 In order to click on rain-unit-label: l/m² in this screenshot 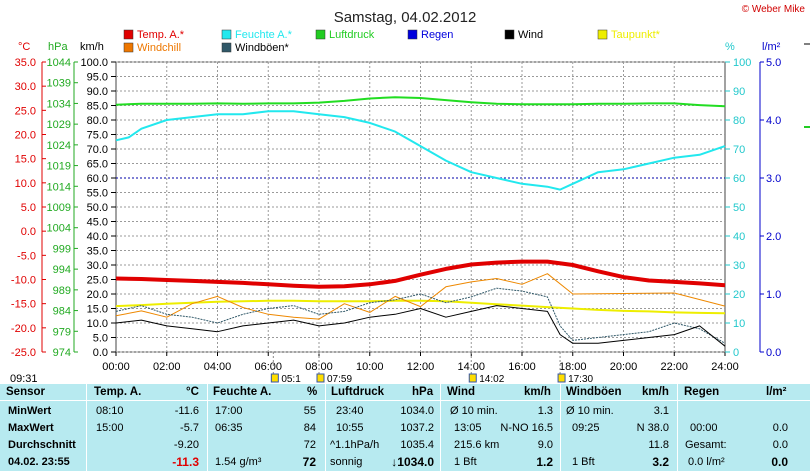, I will do `click(771, 47)`.